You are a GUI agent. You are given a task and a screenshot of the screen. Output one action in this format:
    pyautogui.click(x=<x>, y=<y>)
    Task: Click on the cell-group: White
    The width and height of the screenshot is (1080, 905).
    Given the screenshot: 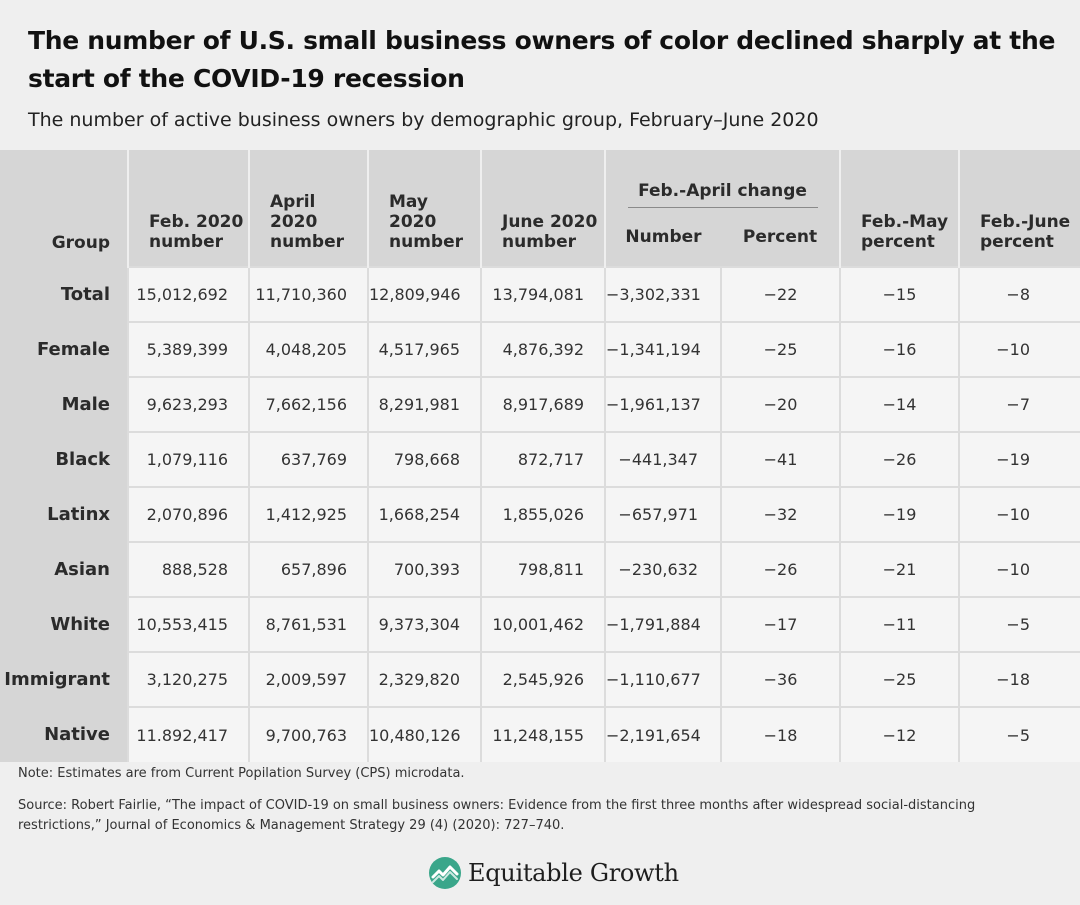 What is the action you would take?
    pyautogui.click(x=64, y=624)
    